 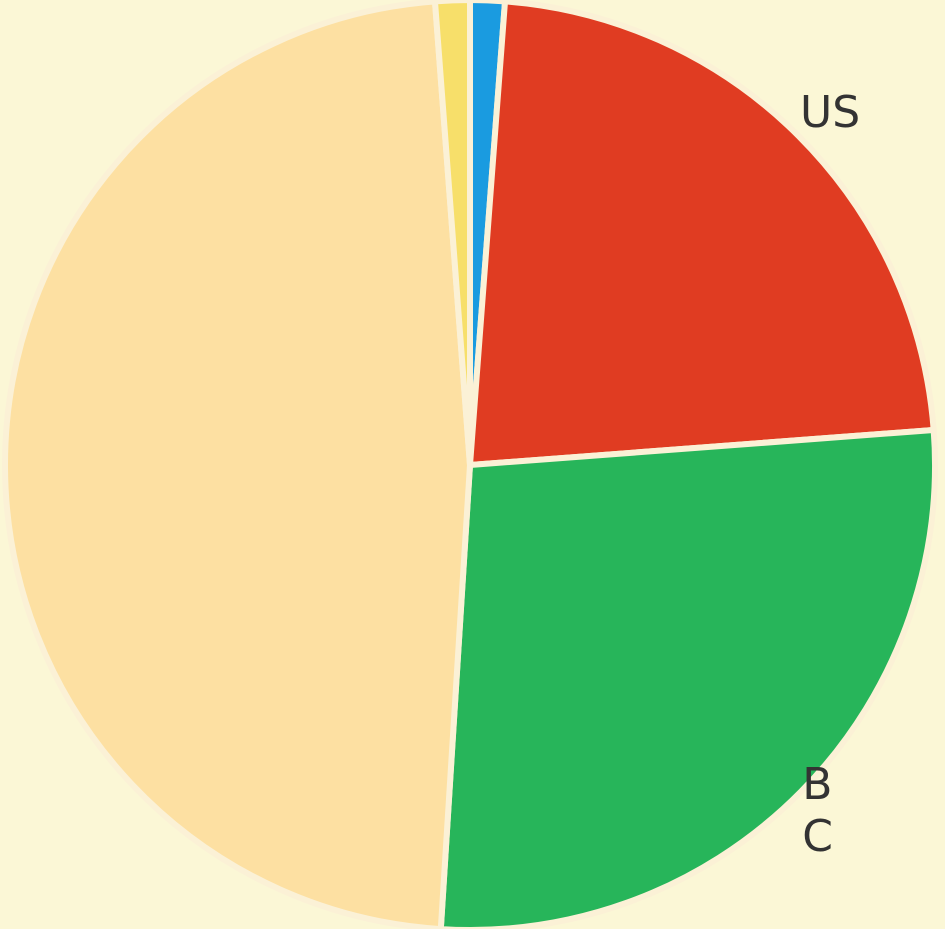 What do you see at coordinates (817, 836) in the screenshot?
I see `slice-label: C` at bounding box center [817, 836].